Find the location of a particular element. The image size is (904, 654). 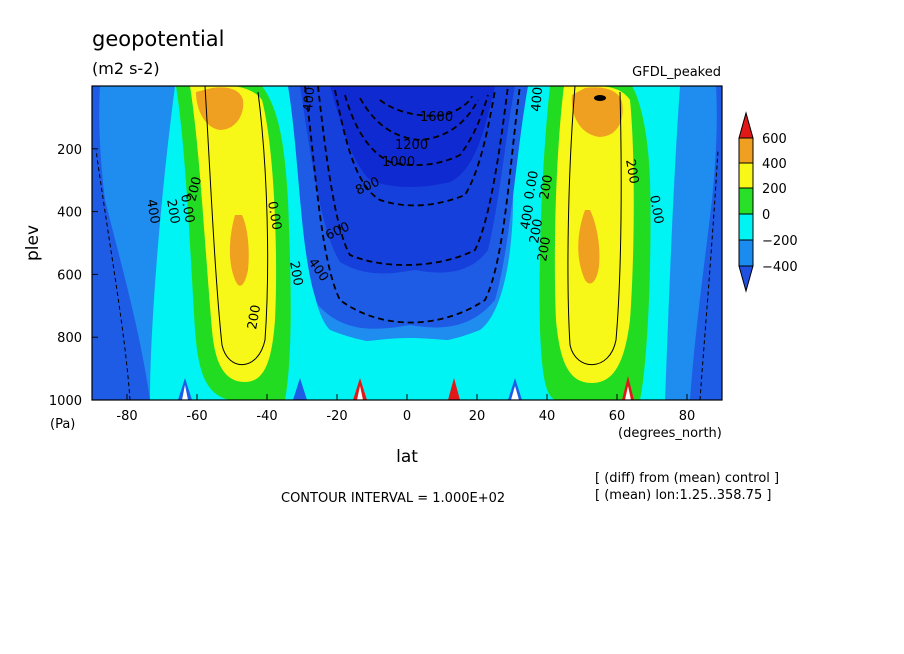

x-axis: -80 -60 -40 -20 0 20 40 60 80 is located at coordinates (405, 409).